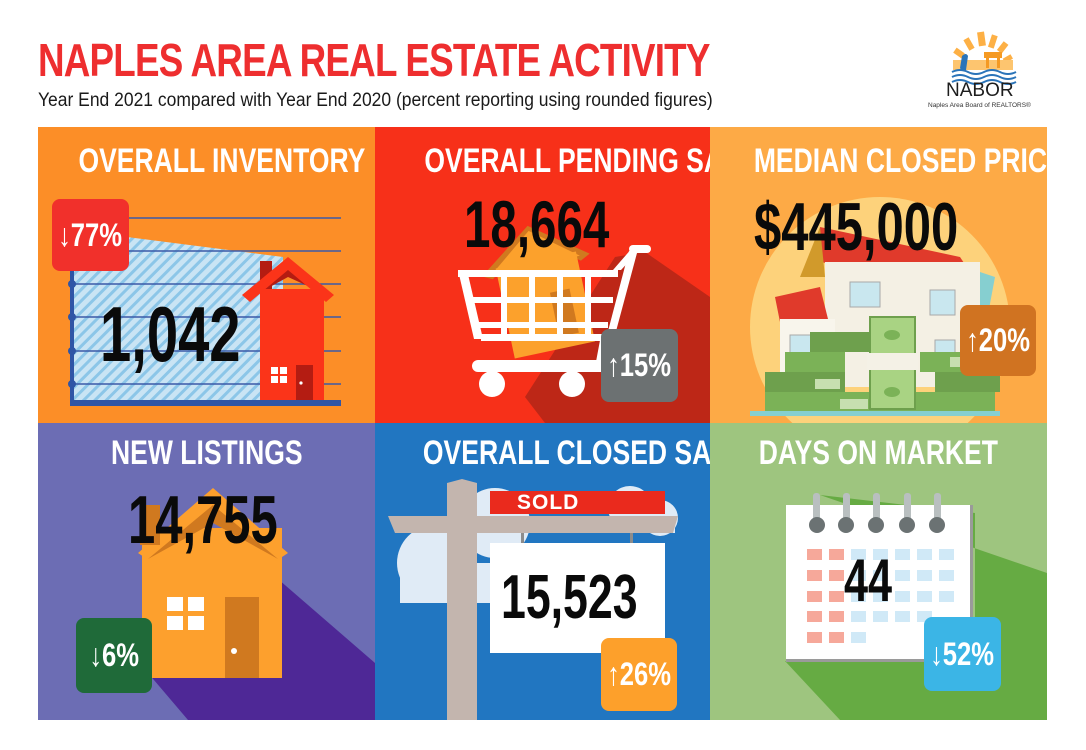 This screenshot has width=1086, height=750. I want to click on panel-days-on-market: DAYS ON MARKET 44 ↓52%, so click(878, 571).